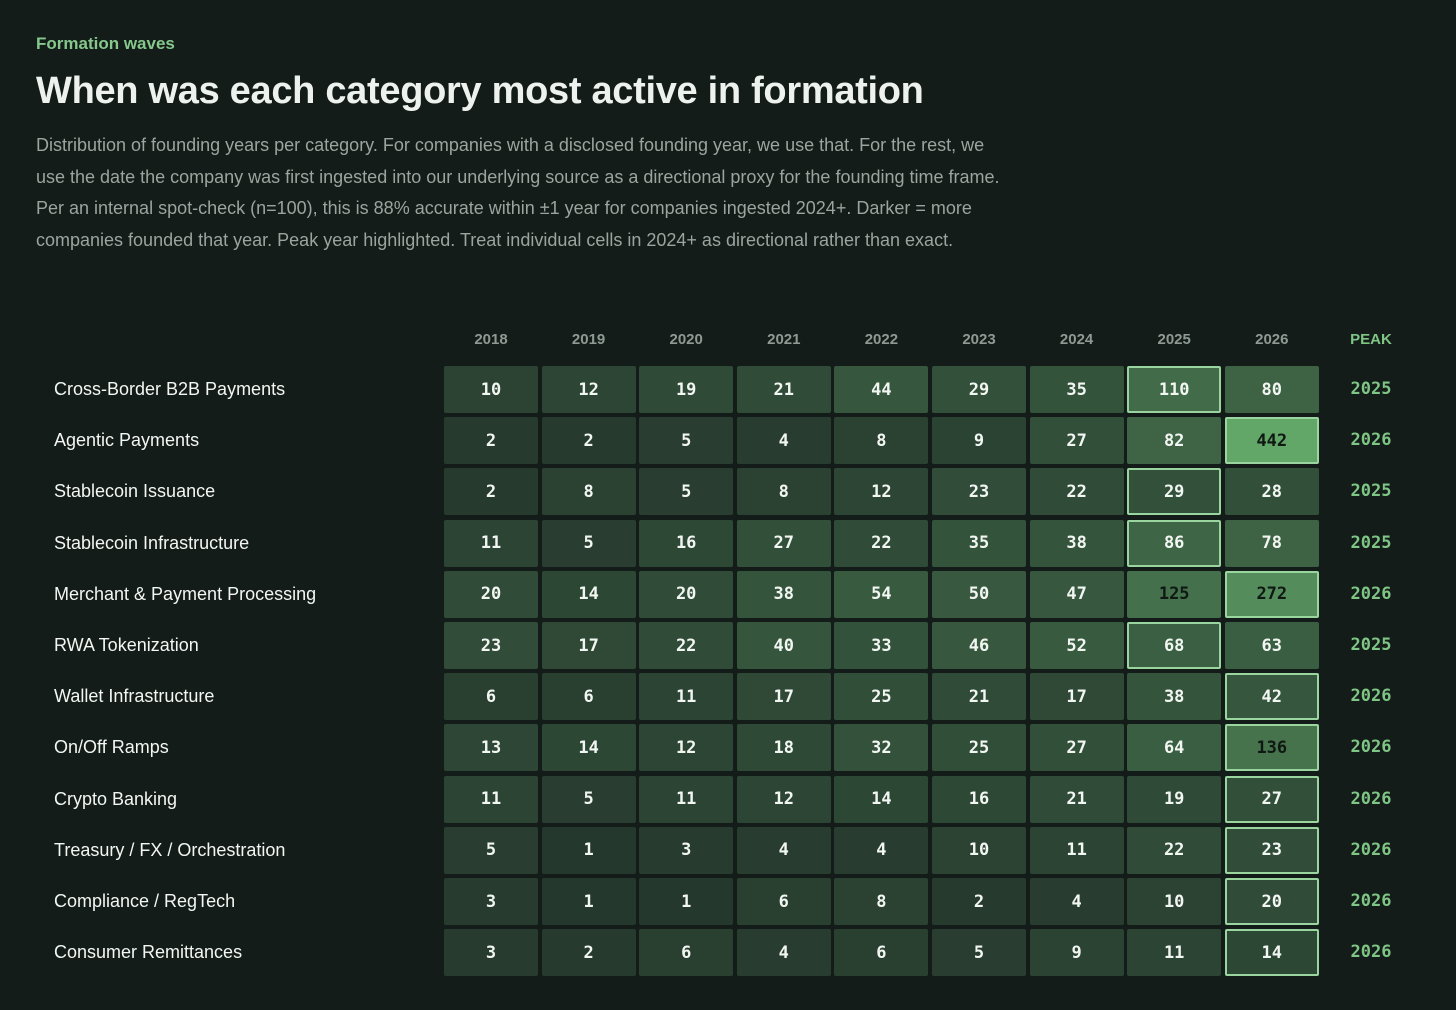 Image resolution: width=1456 pixels, height=1010 pixels. Describe the element at coordinates (1174, 389) in the screenshot. I see `heatmap-cell: 110` at that location.